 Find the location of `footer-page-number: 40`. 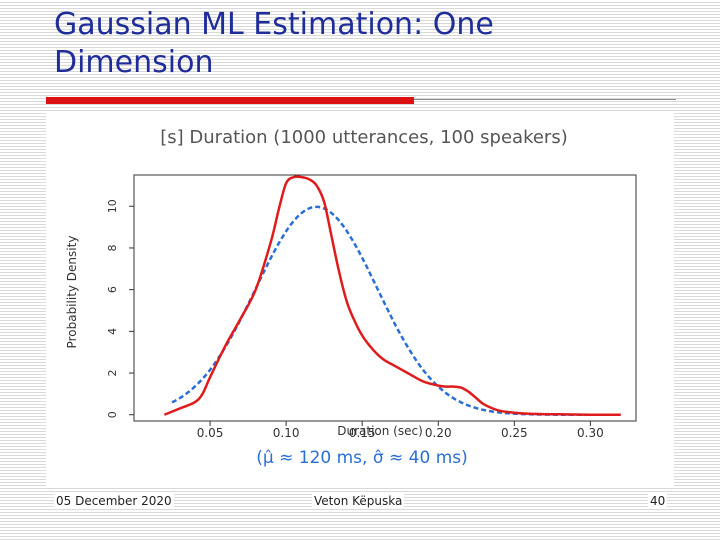

footer-page-number: 40 is located at coordinates (658, 501).